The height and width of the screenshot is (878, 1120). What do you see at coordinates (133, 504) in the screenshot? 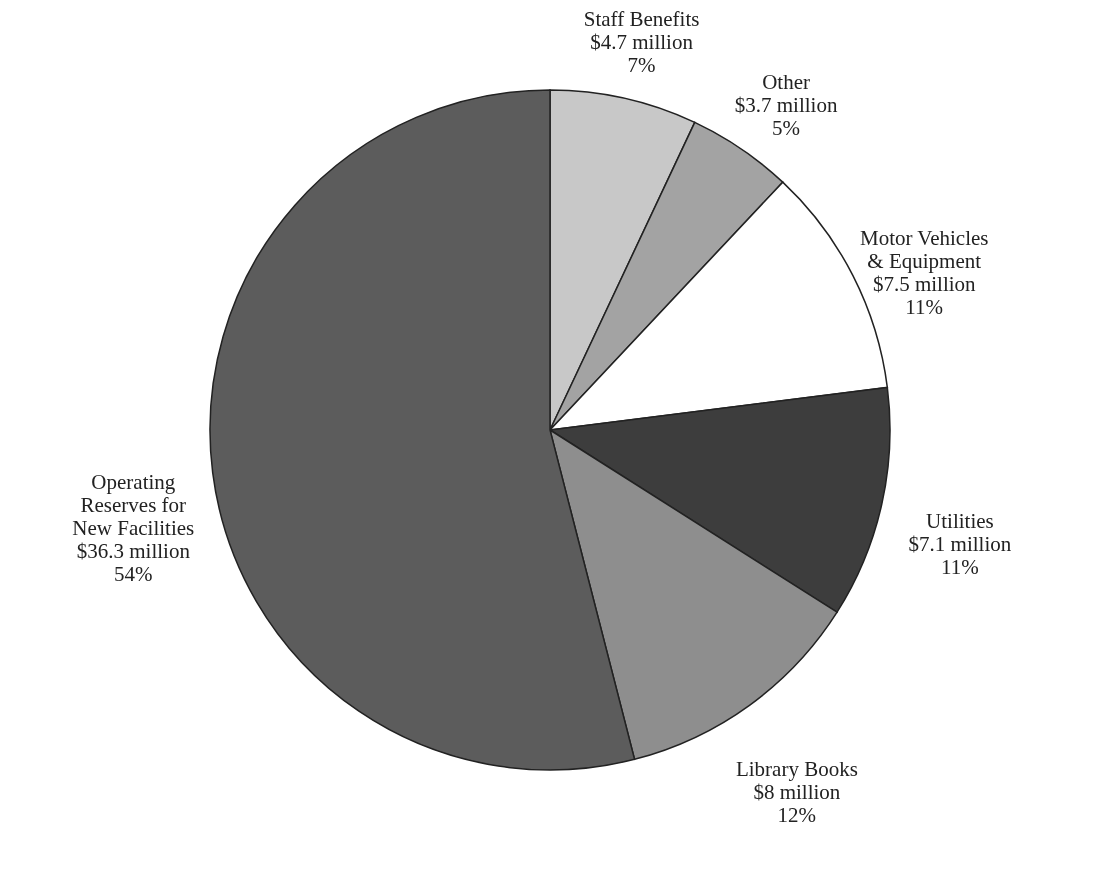
I see `slice-label: Operating Reserves for New Facilities` at bounding box center [133, 504].